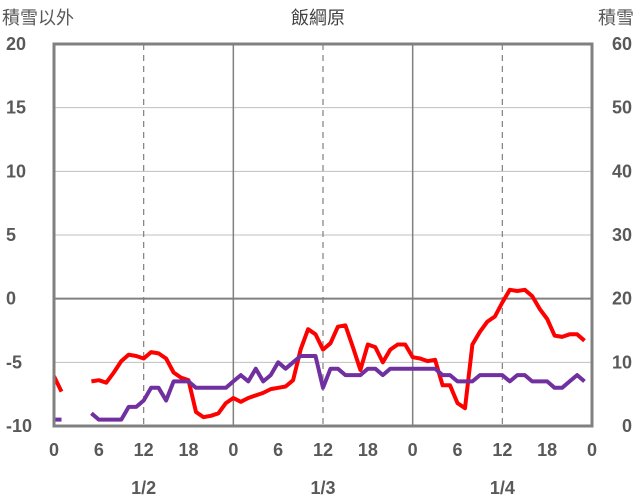 The image size is (636, 501). Describe the element at coordinates (16, 108) in the screenshot. I see `left-axis-tick-label: 15` at that location.